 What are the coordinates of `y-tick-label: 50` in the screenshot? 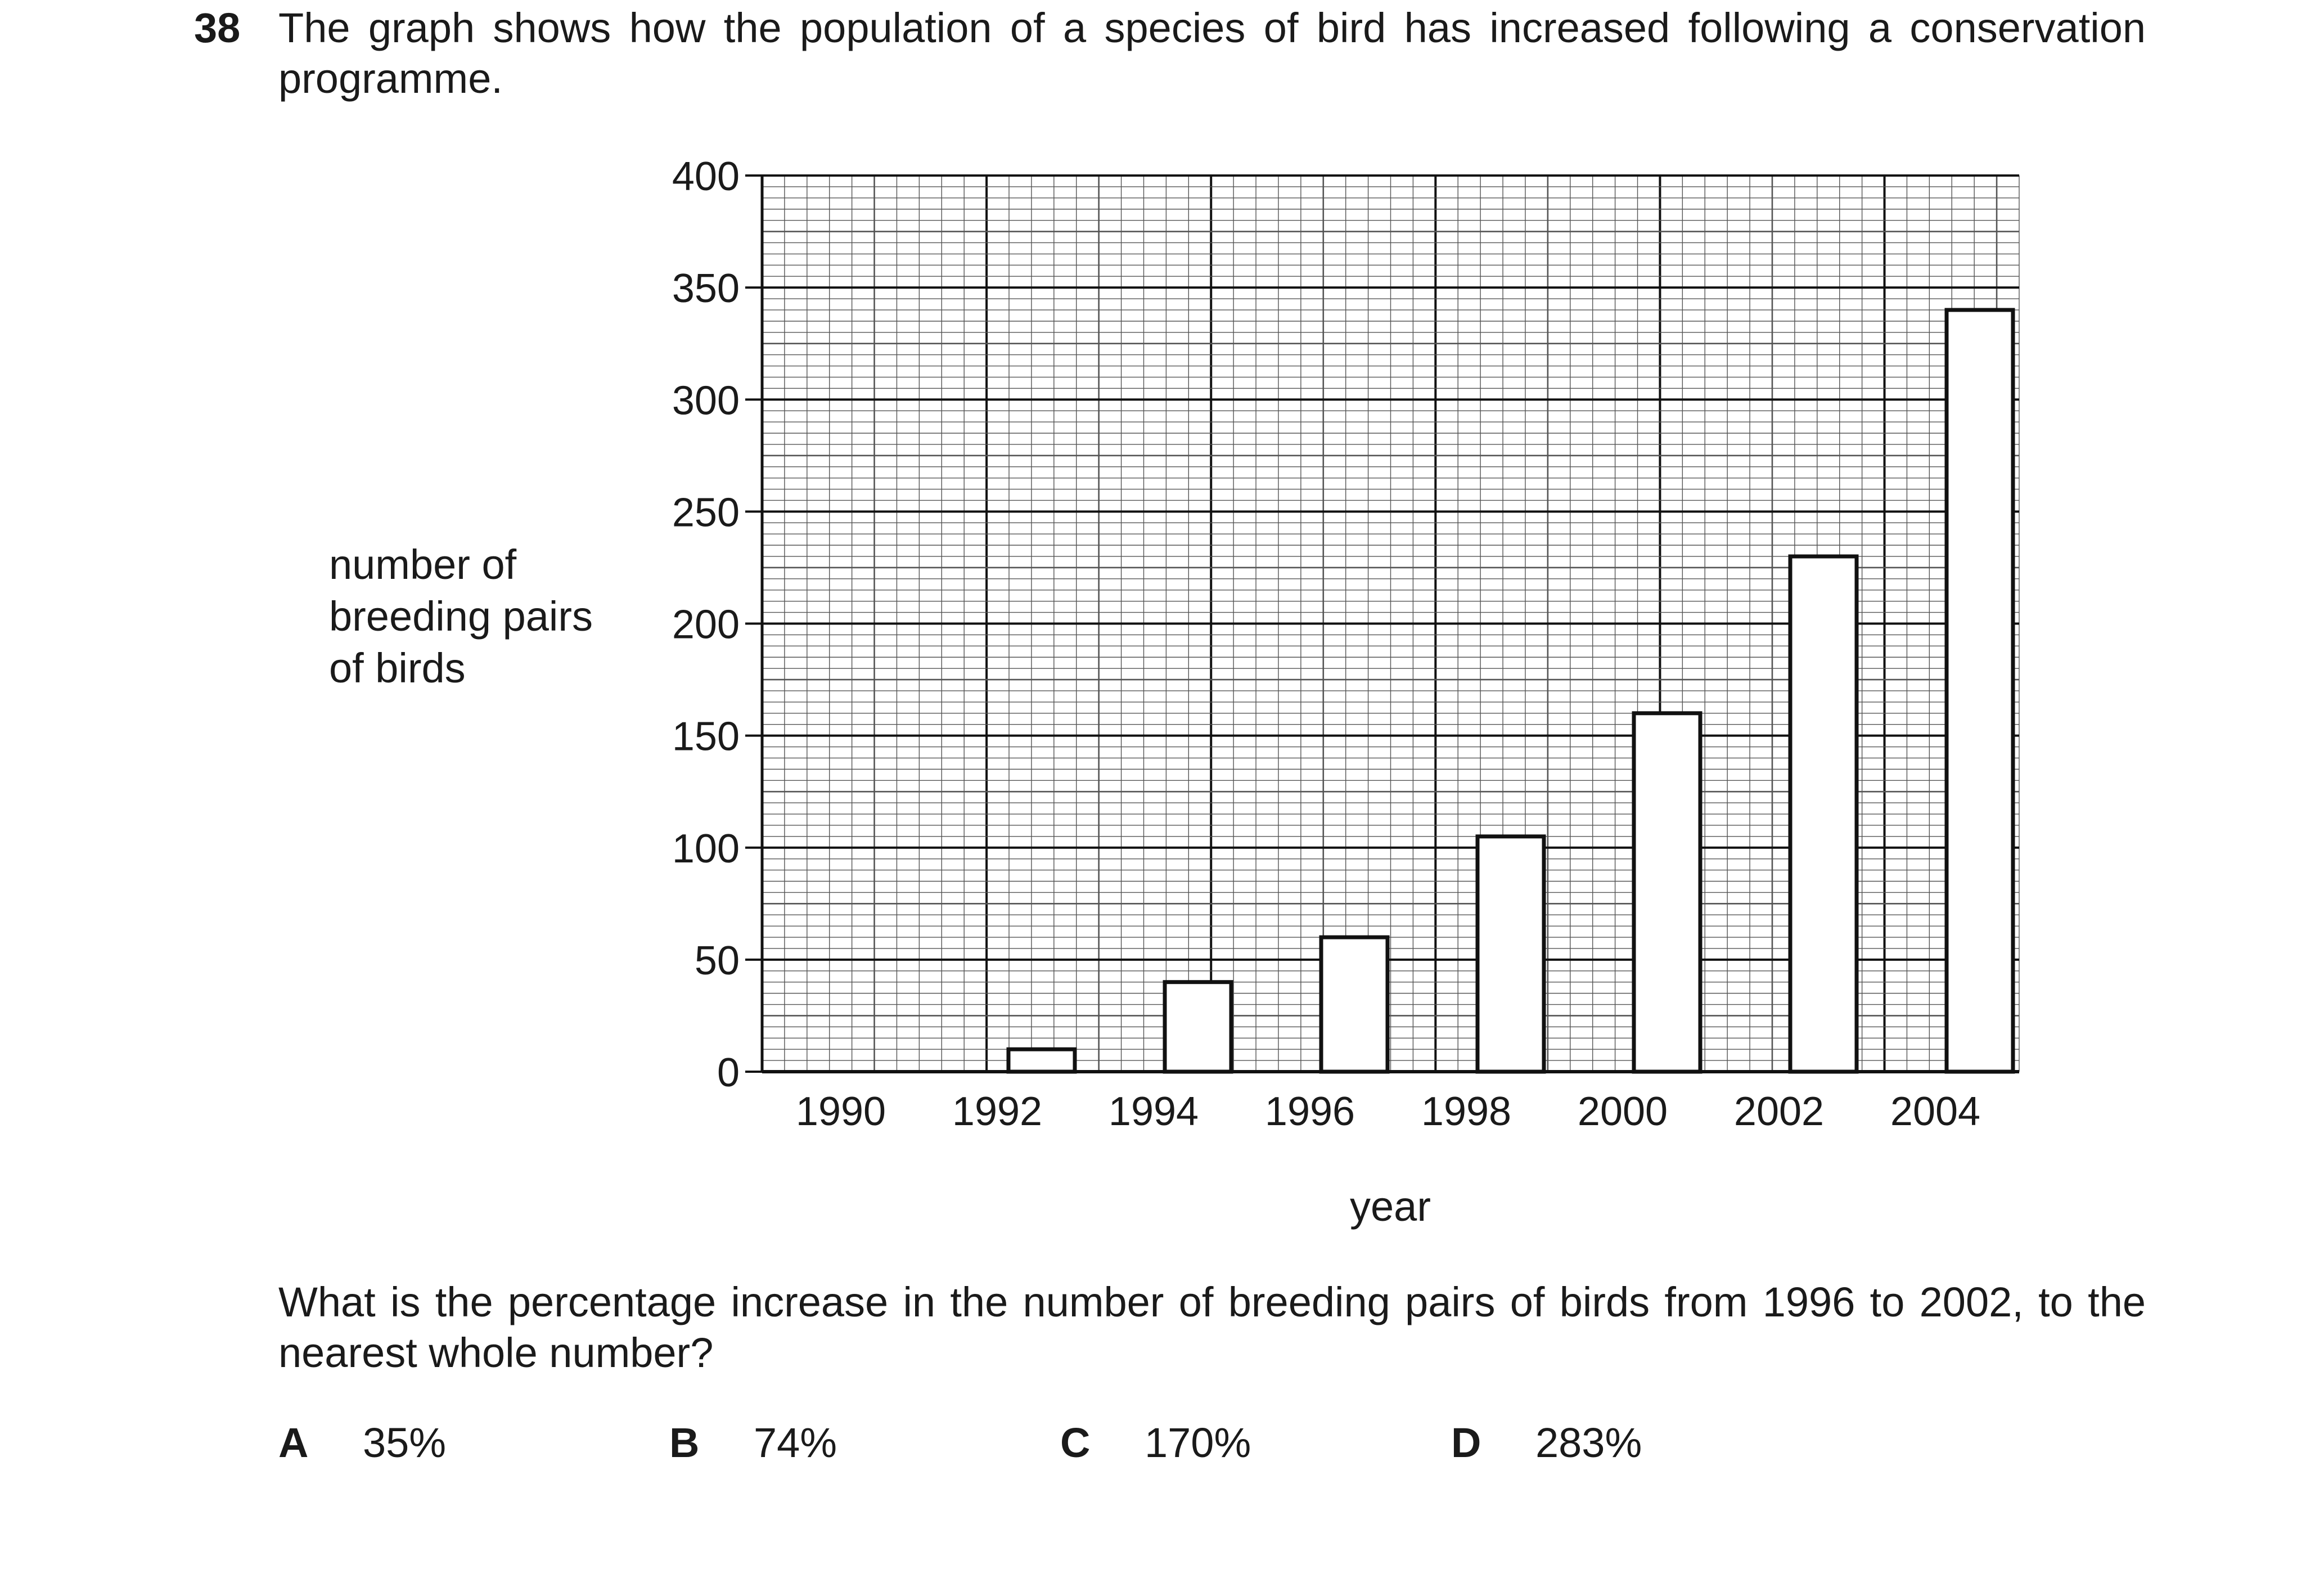 It's located at (717, 960).